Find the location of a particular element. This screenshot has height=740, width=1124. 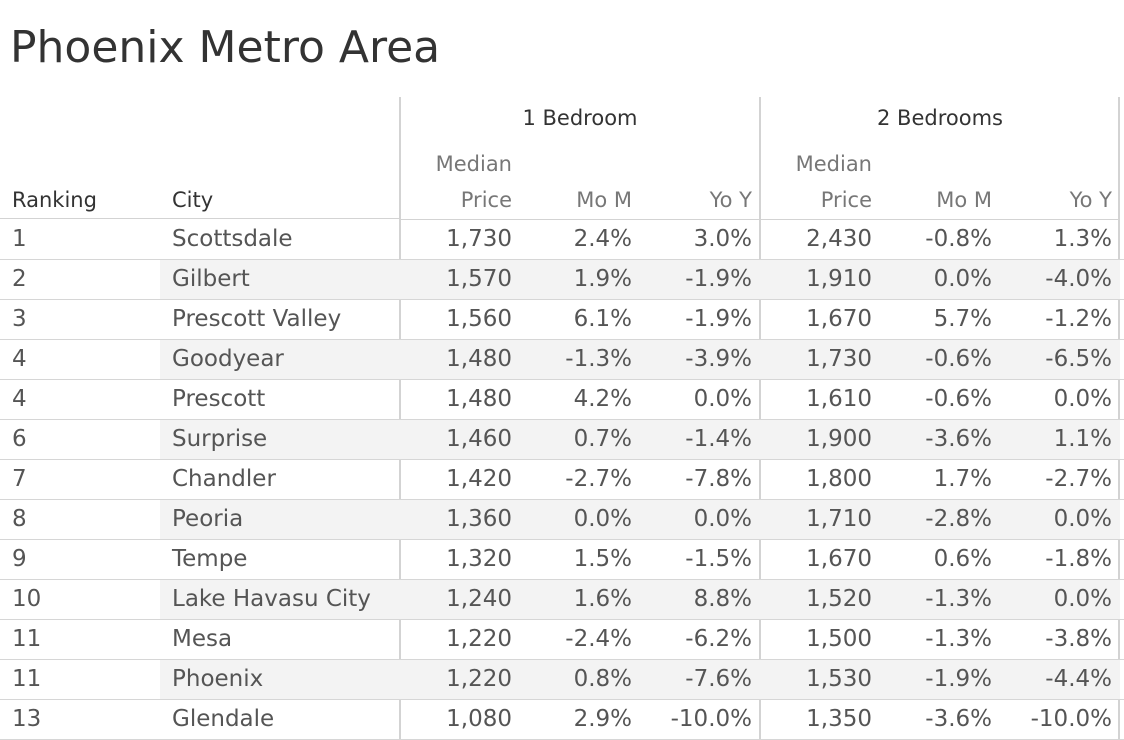

median-price-2br-cell: 1,730 is located at coordinates (839, 359).